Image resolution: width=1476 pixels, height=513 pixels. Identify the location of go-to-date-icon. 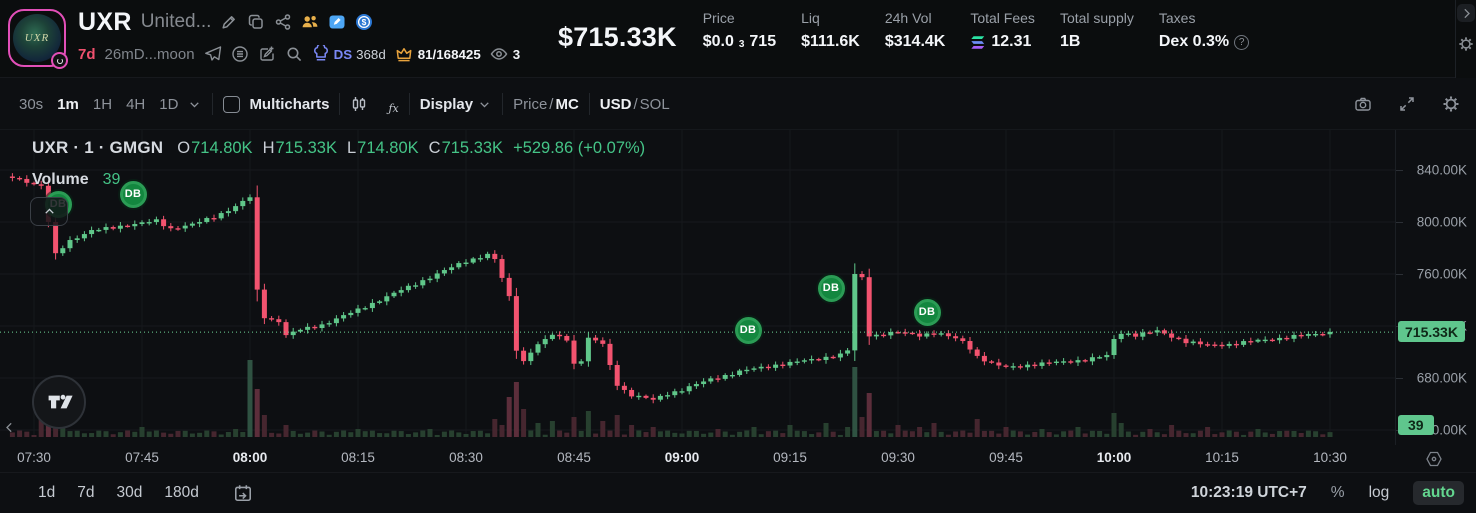
(243, 493).